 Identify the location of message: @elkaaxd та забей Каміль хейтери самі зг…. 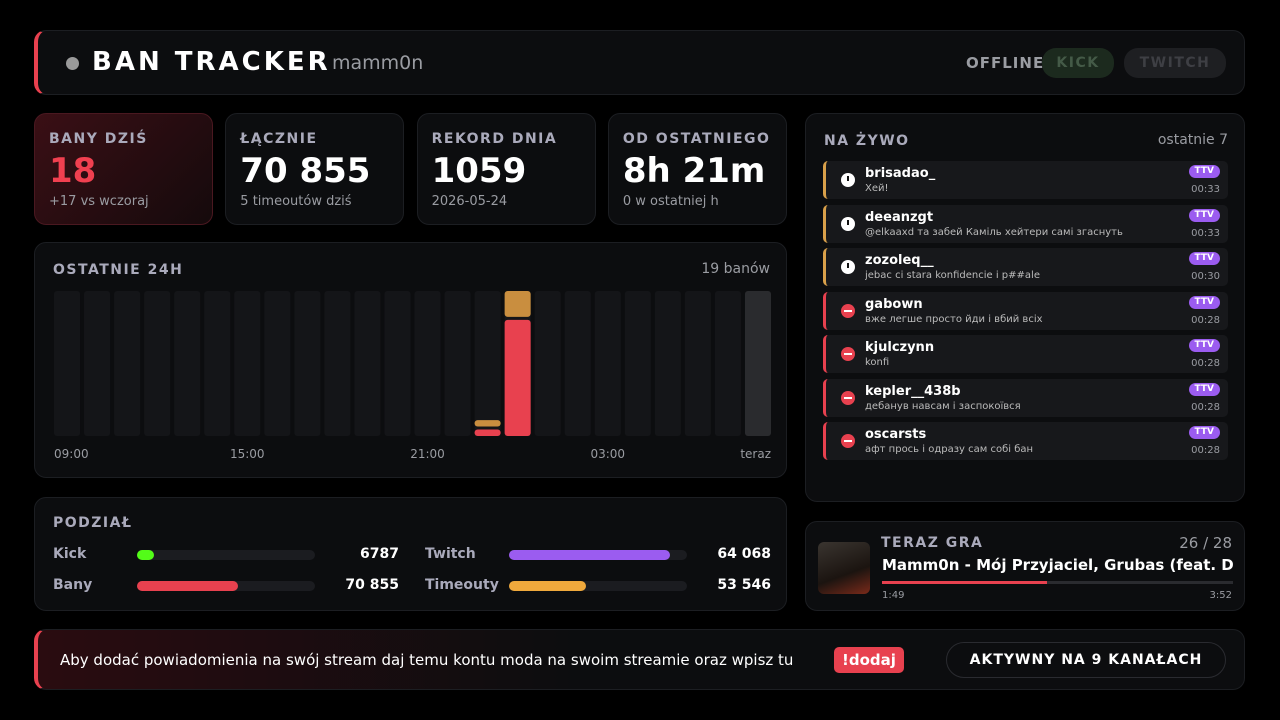
(994, 232).